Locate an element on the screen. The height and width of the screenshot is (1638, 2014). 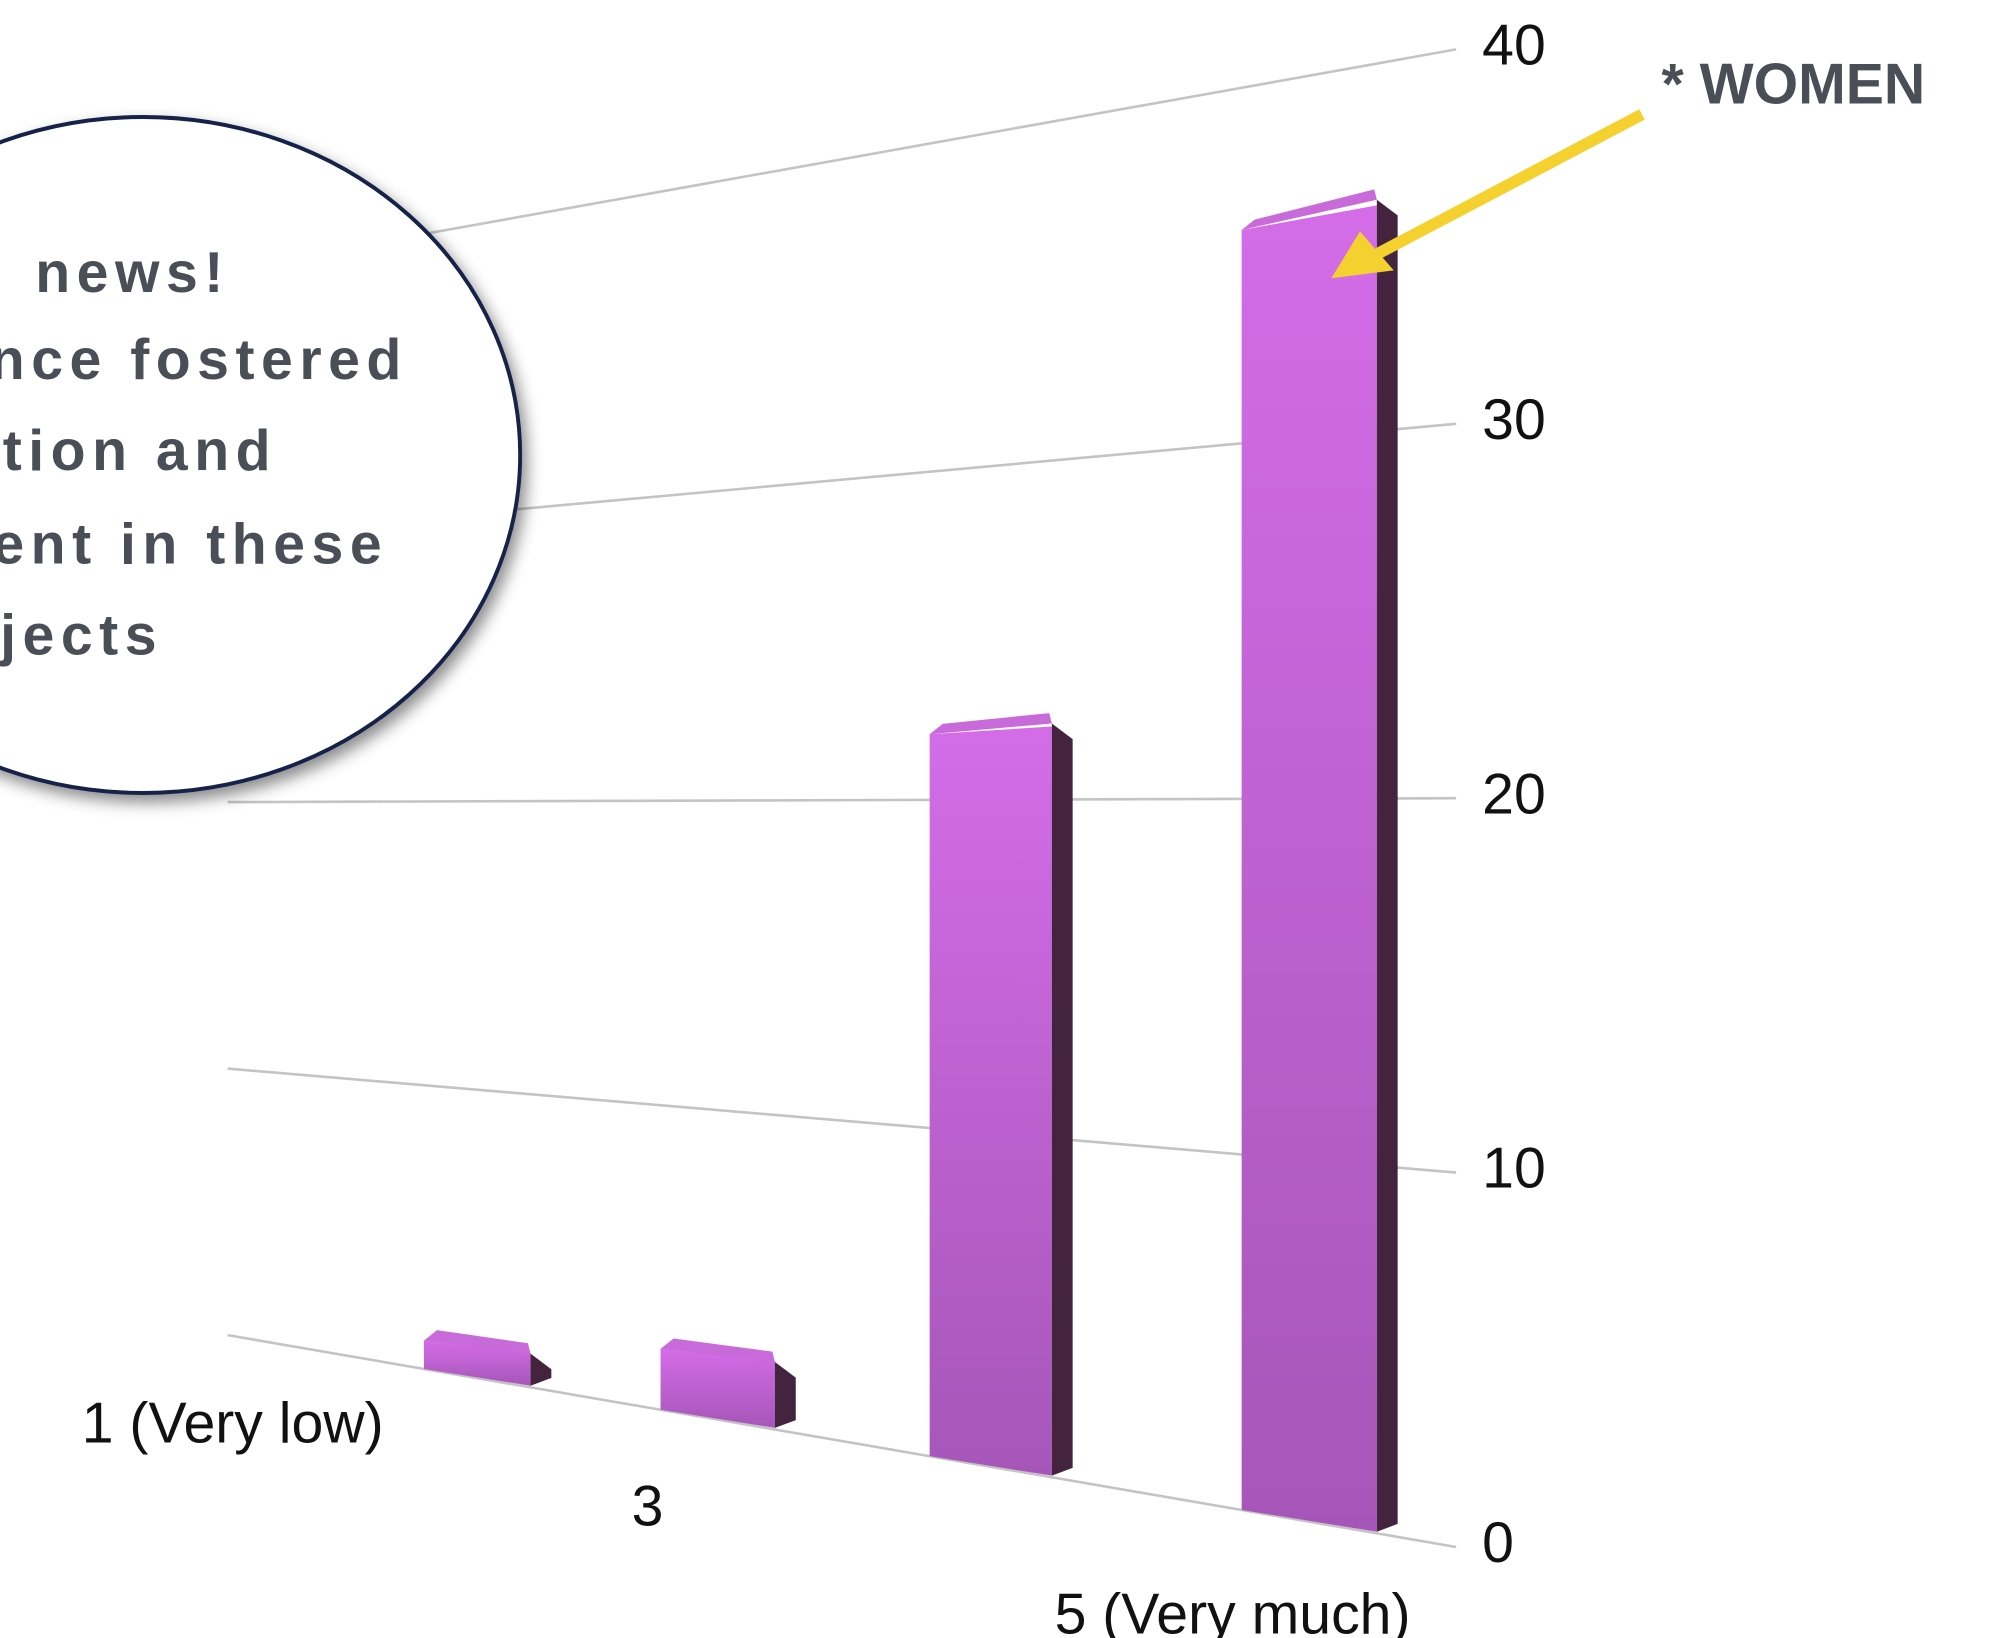
callout-line: tion and is located at coordinates (140, 451).